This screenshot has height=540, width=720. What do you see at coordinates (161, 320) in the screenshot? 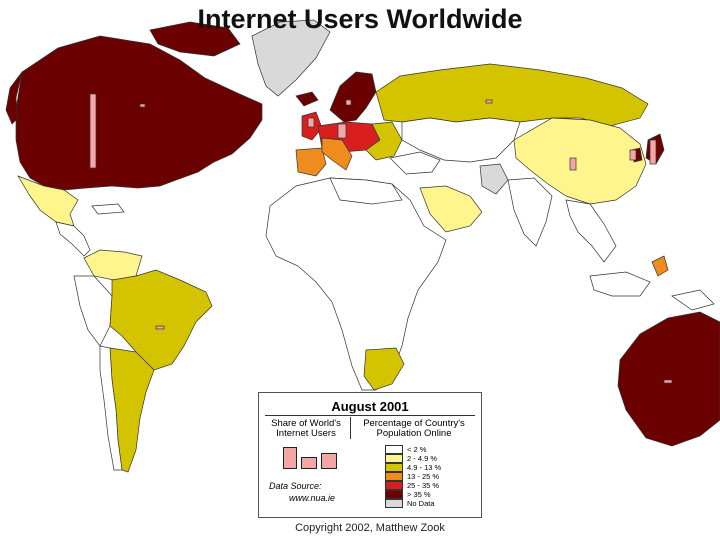
I see `region-brazil` at bounding box center [161, 320].